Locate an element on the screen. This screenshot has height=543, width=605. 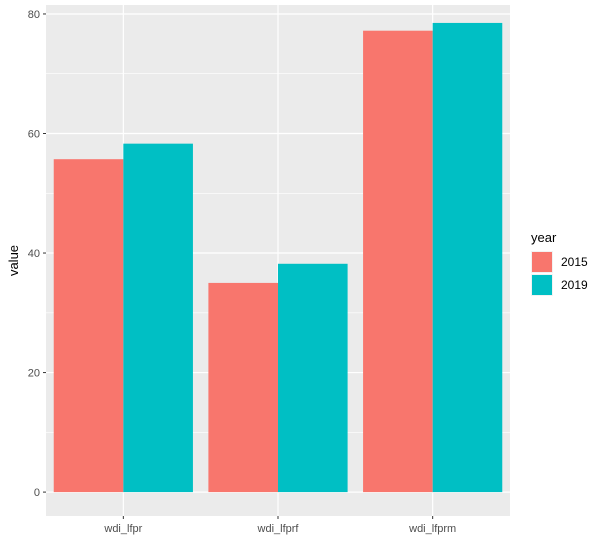
legend: year 2015 2019 is located at coordinates (559, 263).